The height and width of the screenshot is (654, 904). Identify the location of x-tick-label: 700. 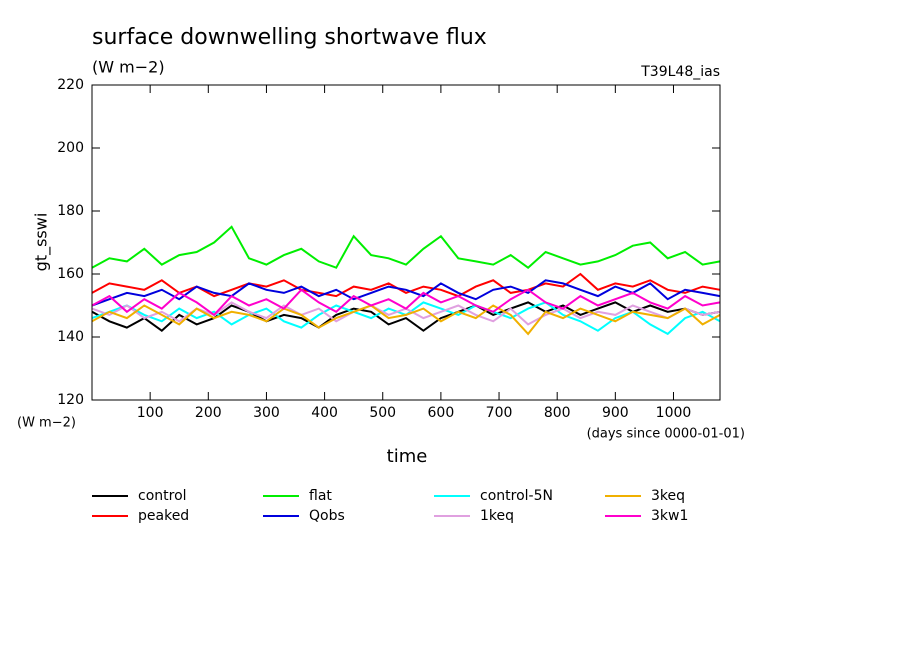
(499, 413).